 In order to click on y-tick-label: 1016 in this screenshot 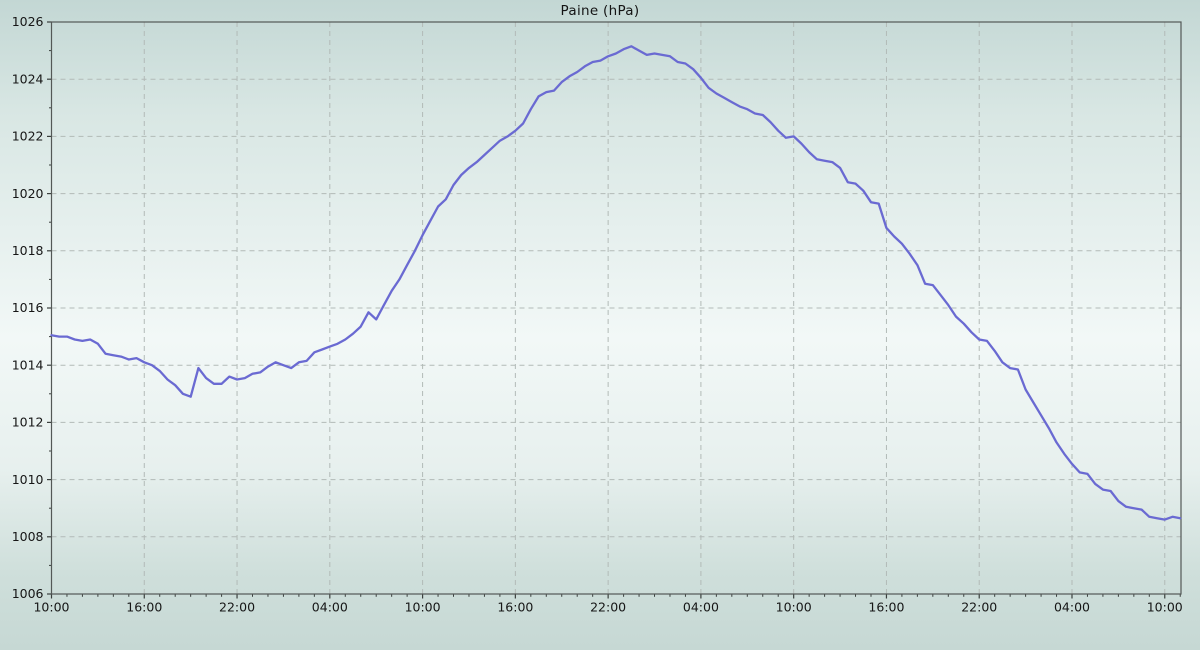, I will do `click(28, 307)`.